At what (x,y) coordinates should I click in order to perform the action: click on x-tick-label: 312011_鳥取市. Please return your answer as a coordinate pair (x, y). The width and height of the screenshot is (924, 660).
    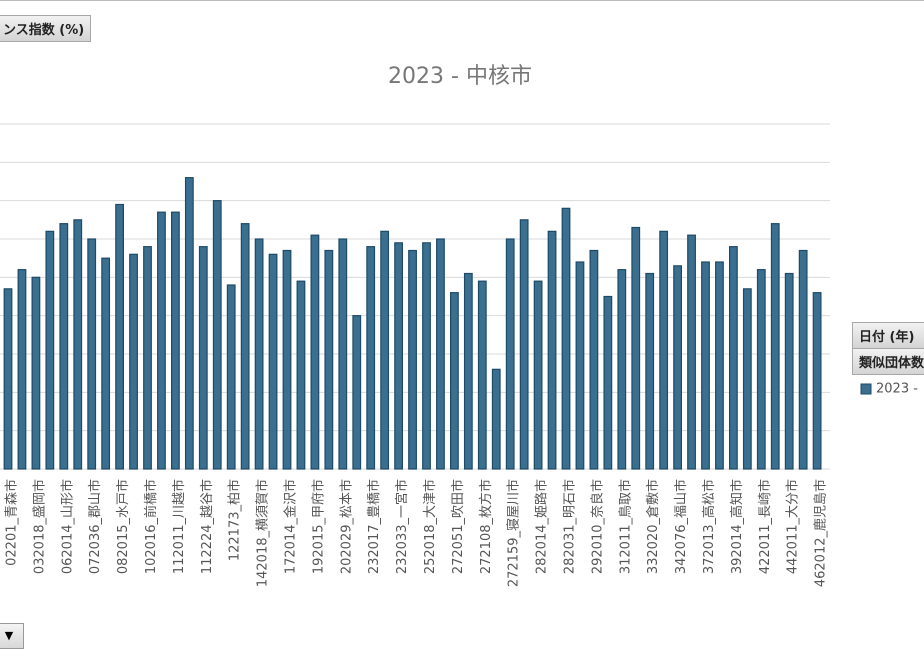
    Looking at the image, I should click on (625, 526).